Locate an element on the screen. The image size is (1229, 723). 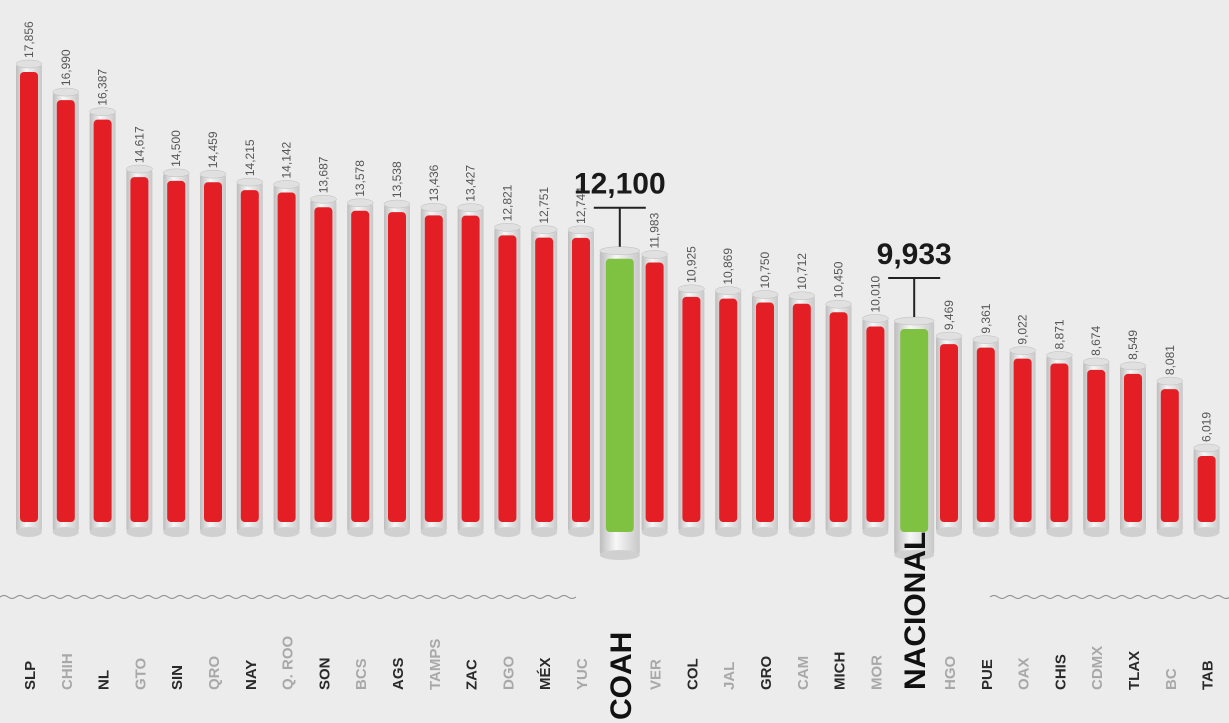
value-label: 9,361 is located at coordinates (986, 318).